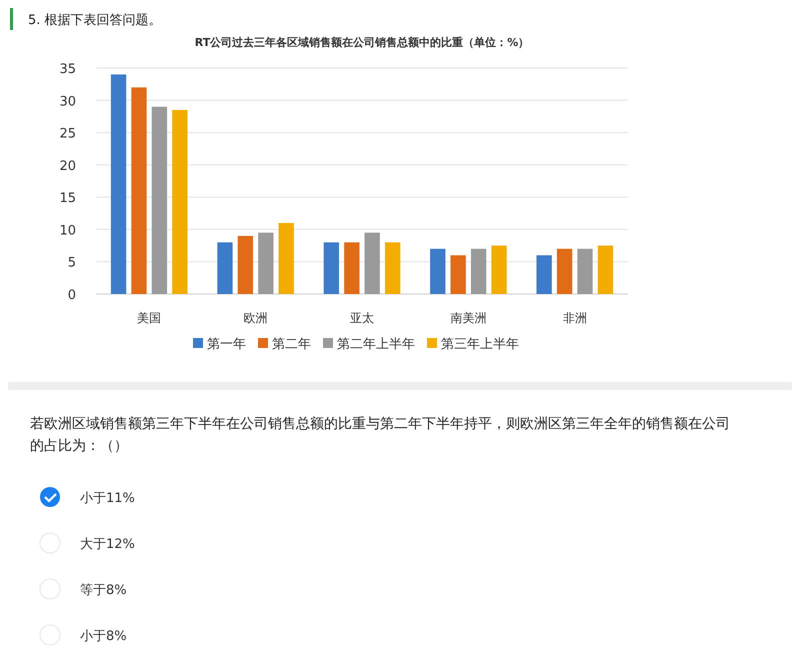  What do you see at coordinates (480, 344) in the screenshot?
I see `legend-label: 第三年上半年` at bounding box center [480, 344].